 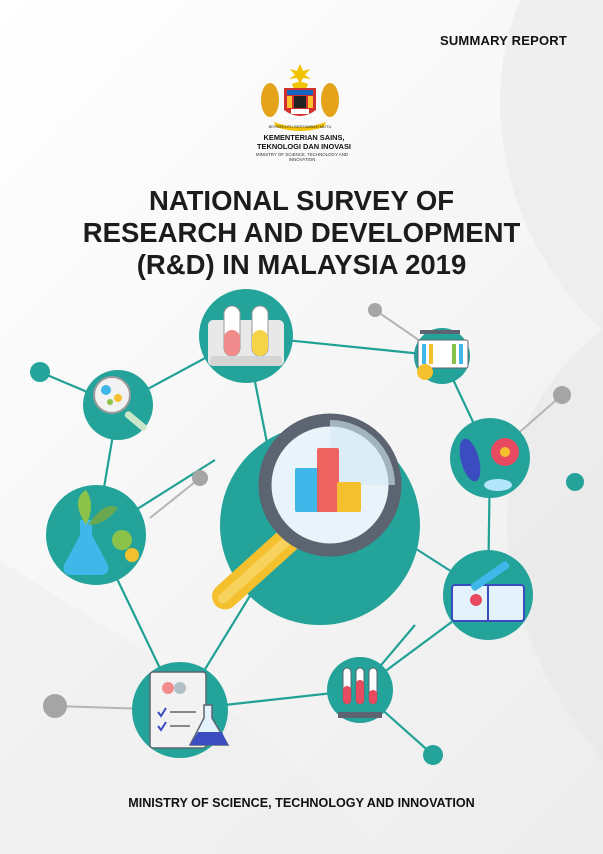 What do you see at coordinates (360, 690) in the screenshot?
I see `blood-samples-icon` at bounding box center [360, 690].